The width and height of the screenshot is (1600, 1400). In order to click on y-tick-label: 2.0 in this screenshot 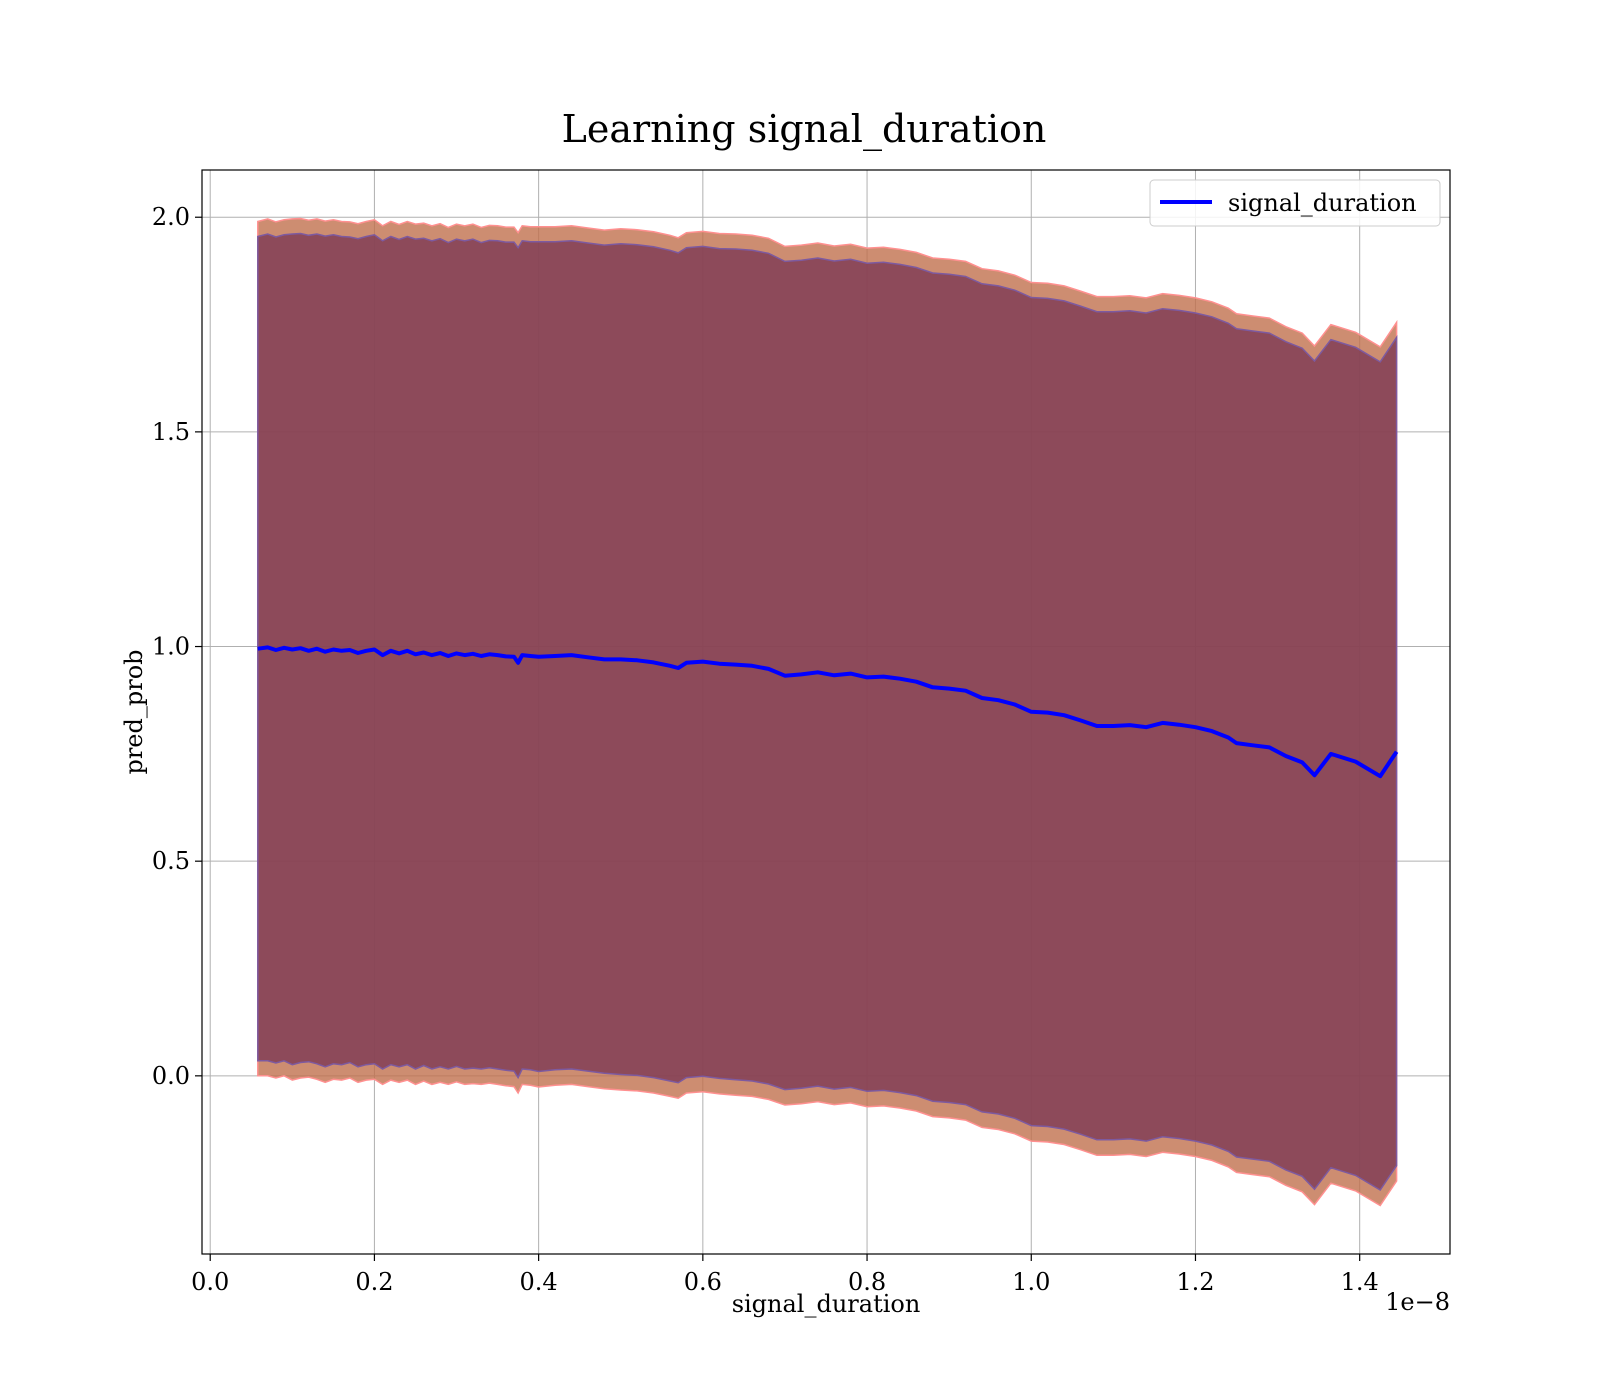, I will do `click(171, 217)`.